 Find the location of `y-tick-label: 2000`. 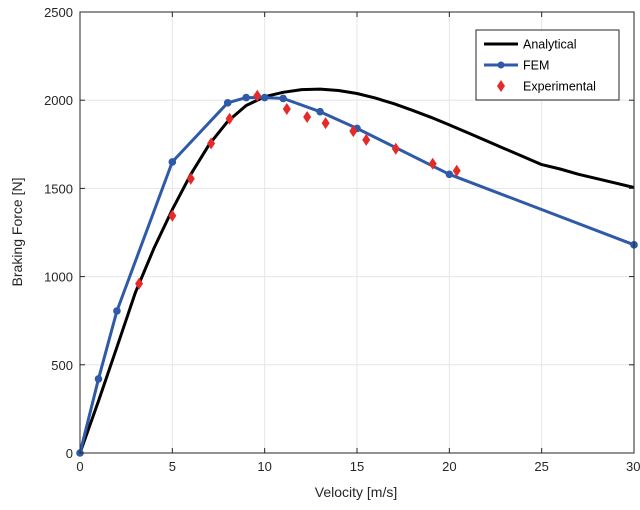

y-tick-label: 2000 is located at coordinates (58, 100).